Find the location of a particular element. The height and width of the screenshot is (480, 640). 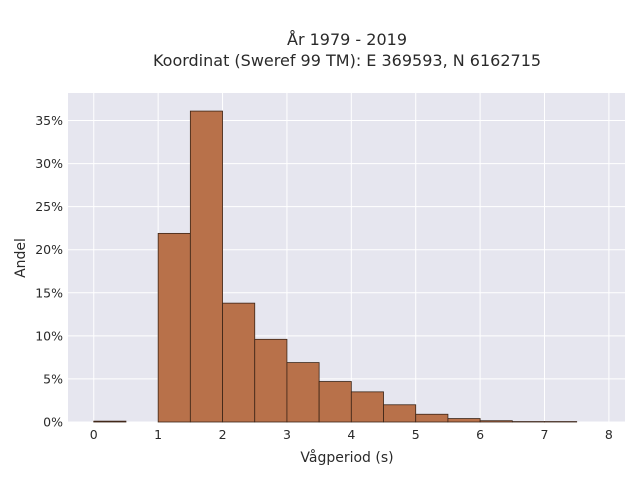

x-tick-label: 6 is located at coordinates (480, 434).